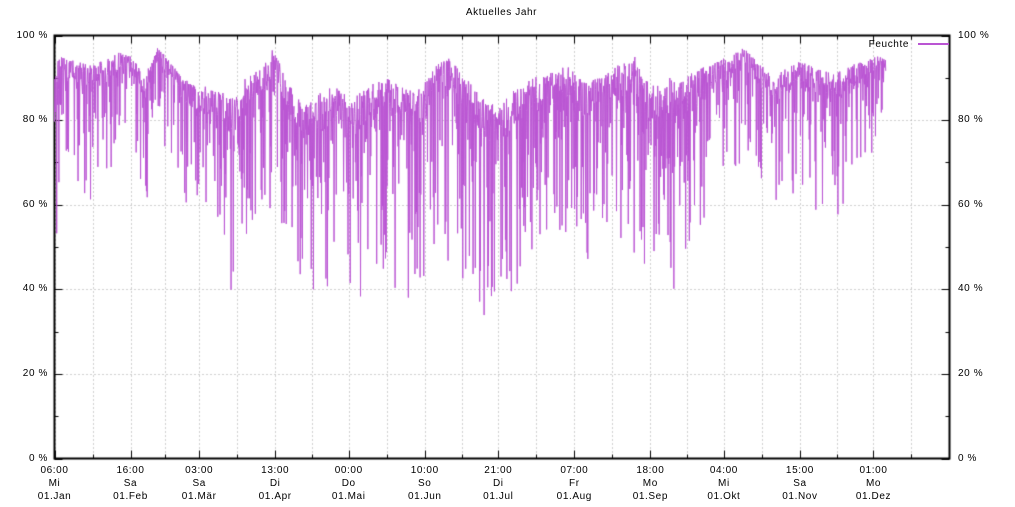  I want to click on x-tick-label: 06:00 Mi 01.Jan, so click(55, 483).